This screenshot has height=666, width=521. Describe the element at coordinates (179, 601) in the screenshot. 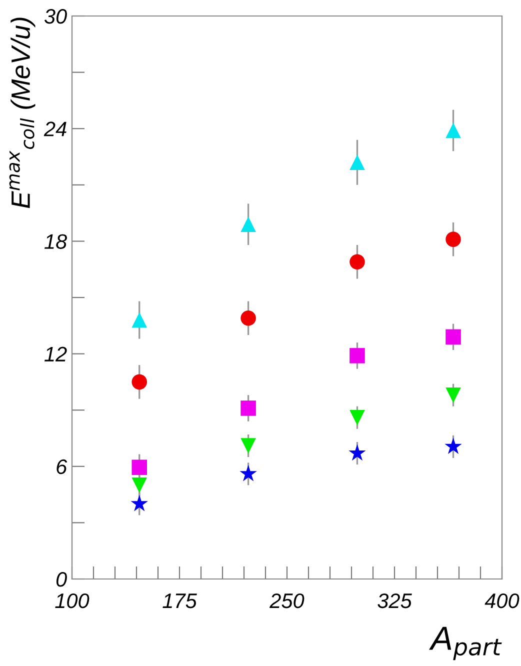

I see `x-tick-label: 175` at that location.